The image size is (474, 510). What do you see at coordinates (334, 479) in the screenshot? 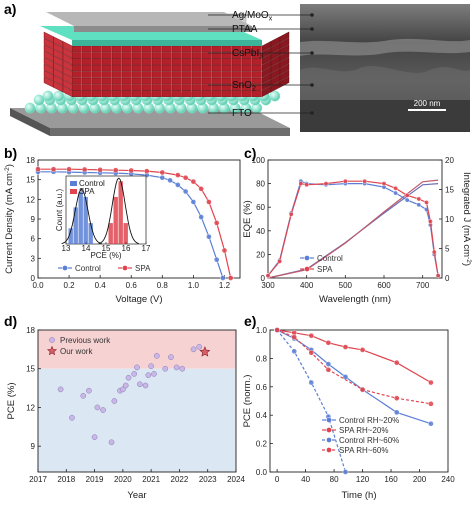
I see `x-tick-label: 80` at bounding box center [334, 479].